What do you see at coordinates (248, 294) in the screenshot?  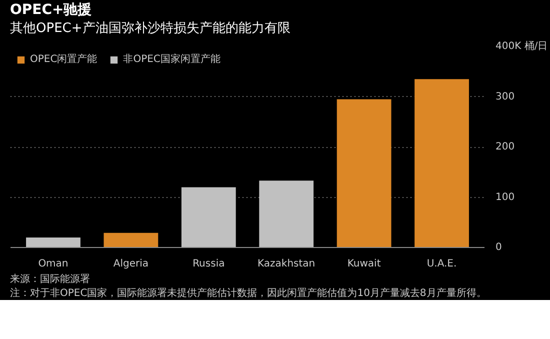 I see `text: 注：对于非OPEC国家，国际能源署未提供产能估计数据，因此闲置产能估值为10月产量减去8月产量所得。` at bounding box center [248, 294].